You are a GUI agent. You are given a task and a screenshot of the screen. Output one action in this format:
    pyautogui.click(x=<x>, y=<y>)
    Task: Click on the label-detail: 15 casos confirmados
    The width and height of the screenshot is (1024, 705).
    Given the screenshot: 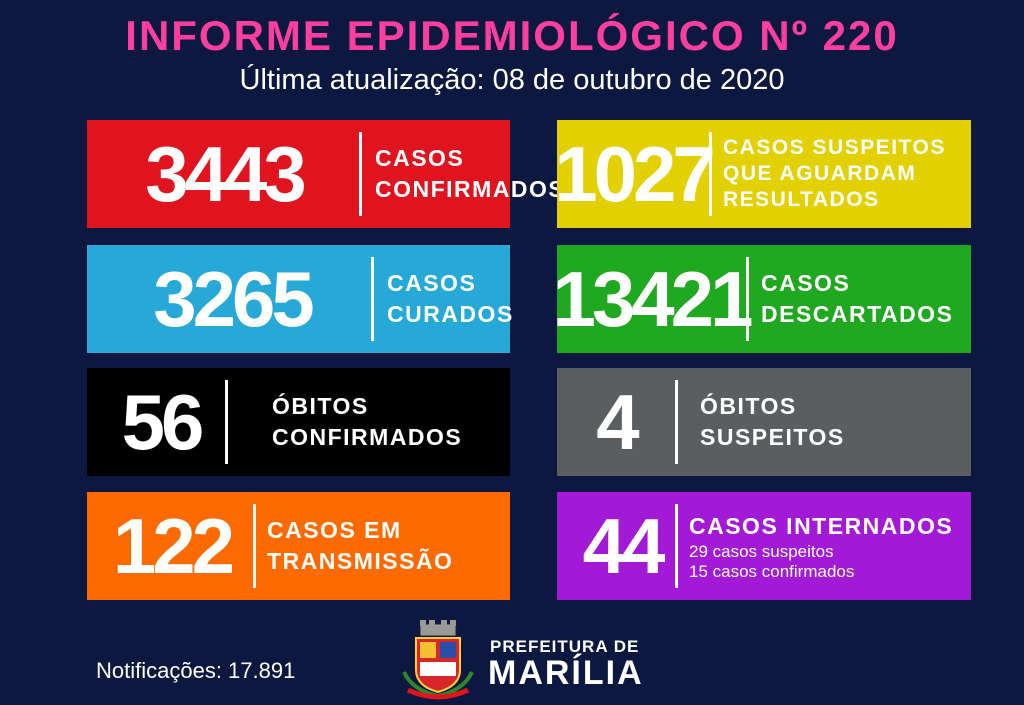 What is the action you would take?
    pyautogui.click(x=772, y=571)
    